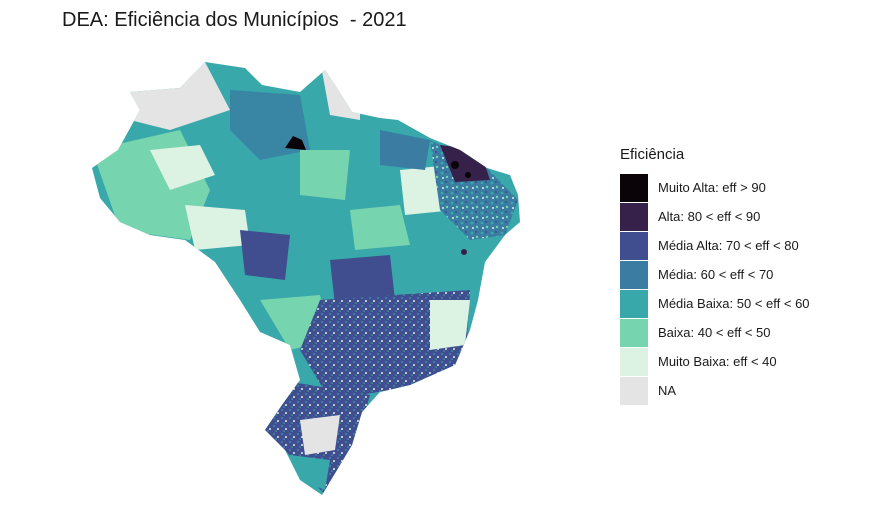 This screenshot has width=888, height=520. What do you see at coordinates (717, 361) in the screenshot?
I see `legend-label: Muito Baixa: eff < 40` at bounding box center [717, 361].